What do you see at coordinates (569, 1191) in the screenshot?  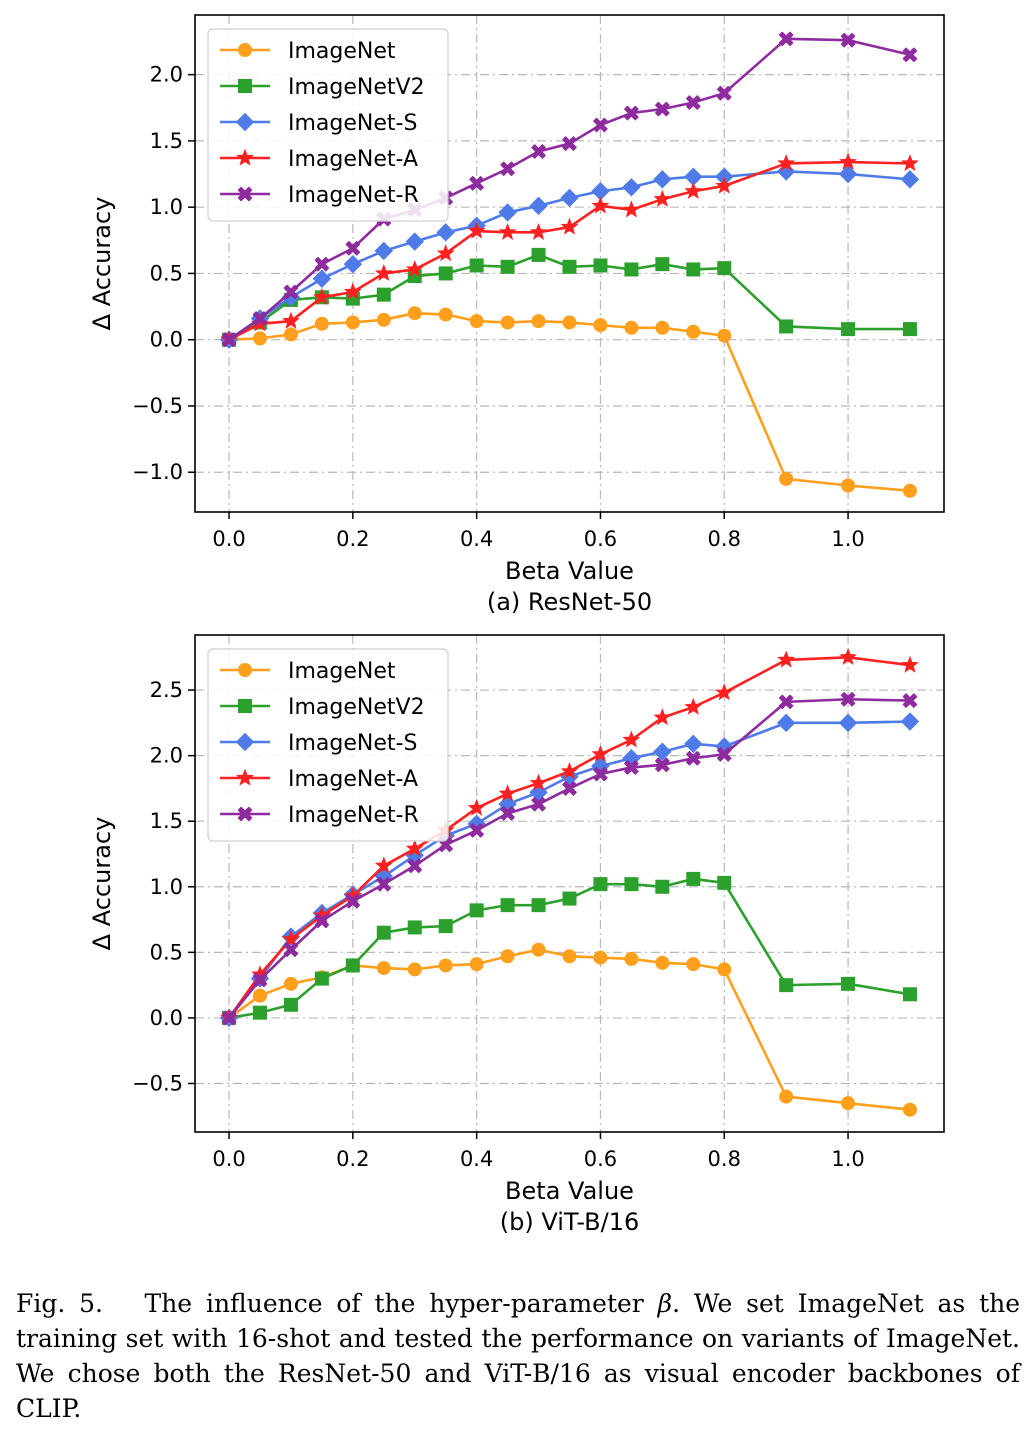 I see `chart2-x-axis-label: Beta Value` at bounding box center [569, 1191].